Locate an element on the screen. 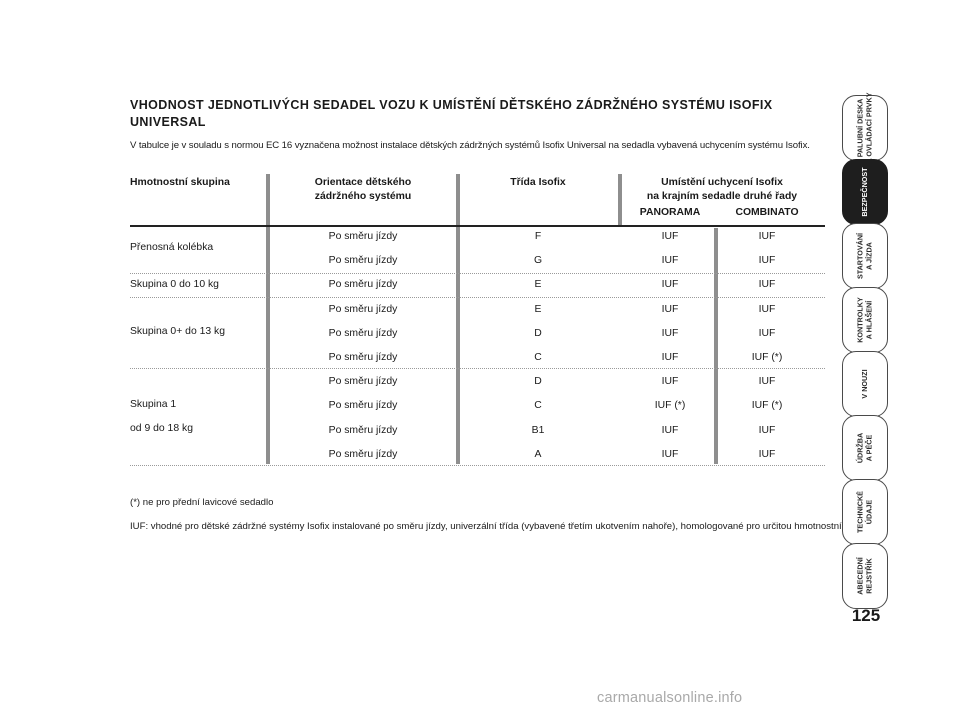 The image size is (960, 715). tab-maintenance: ÚDRŽBA A PÉČE is located at coordinates (865, 448).